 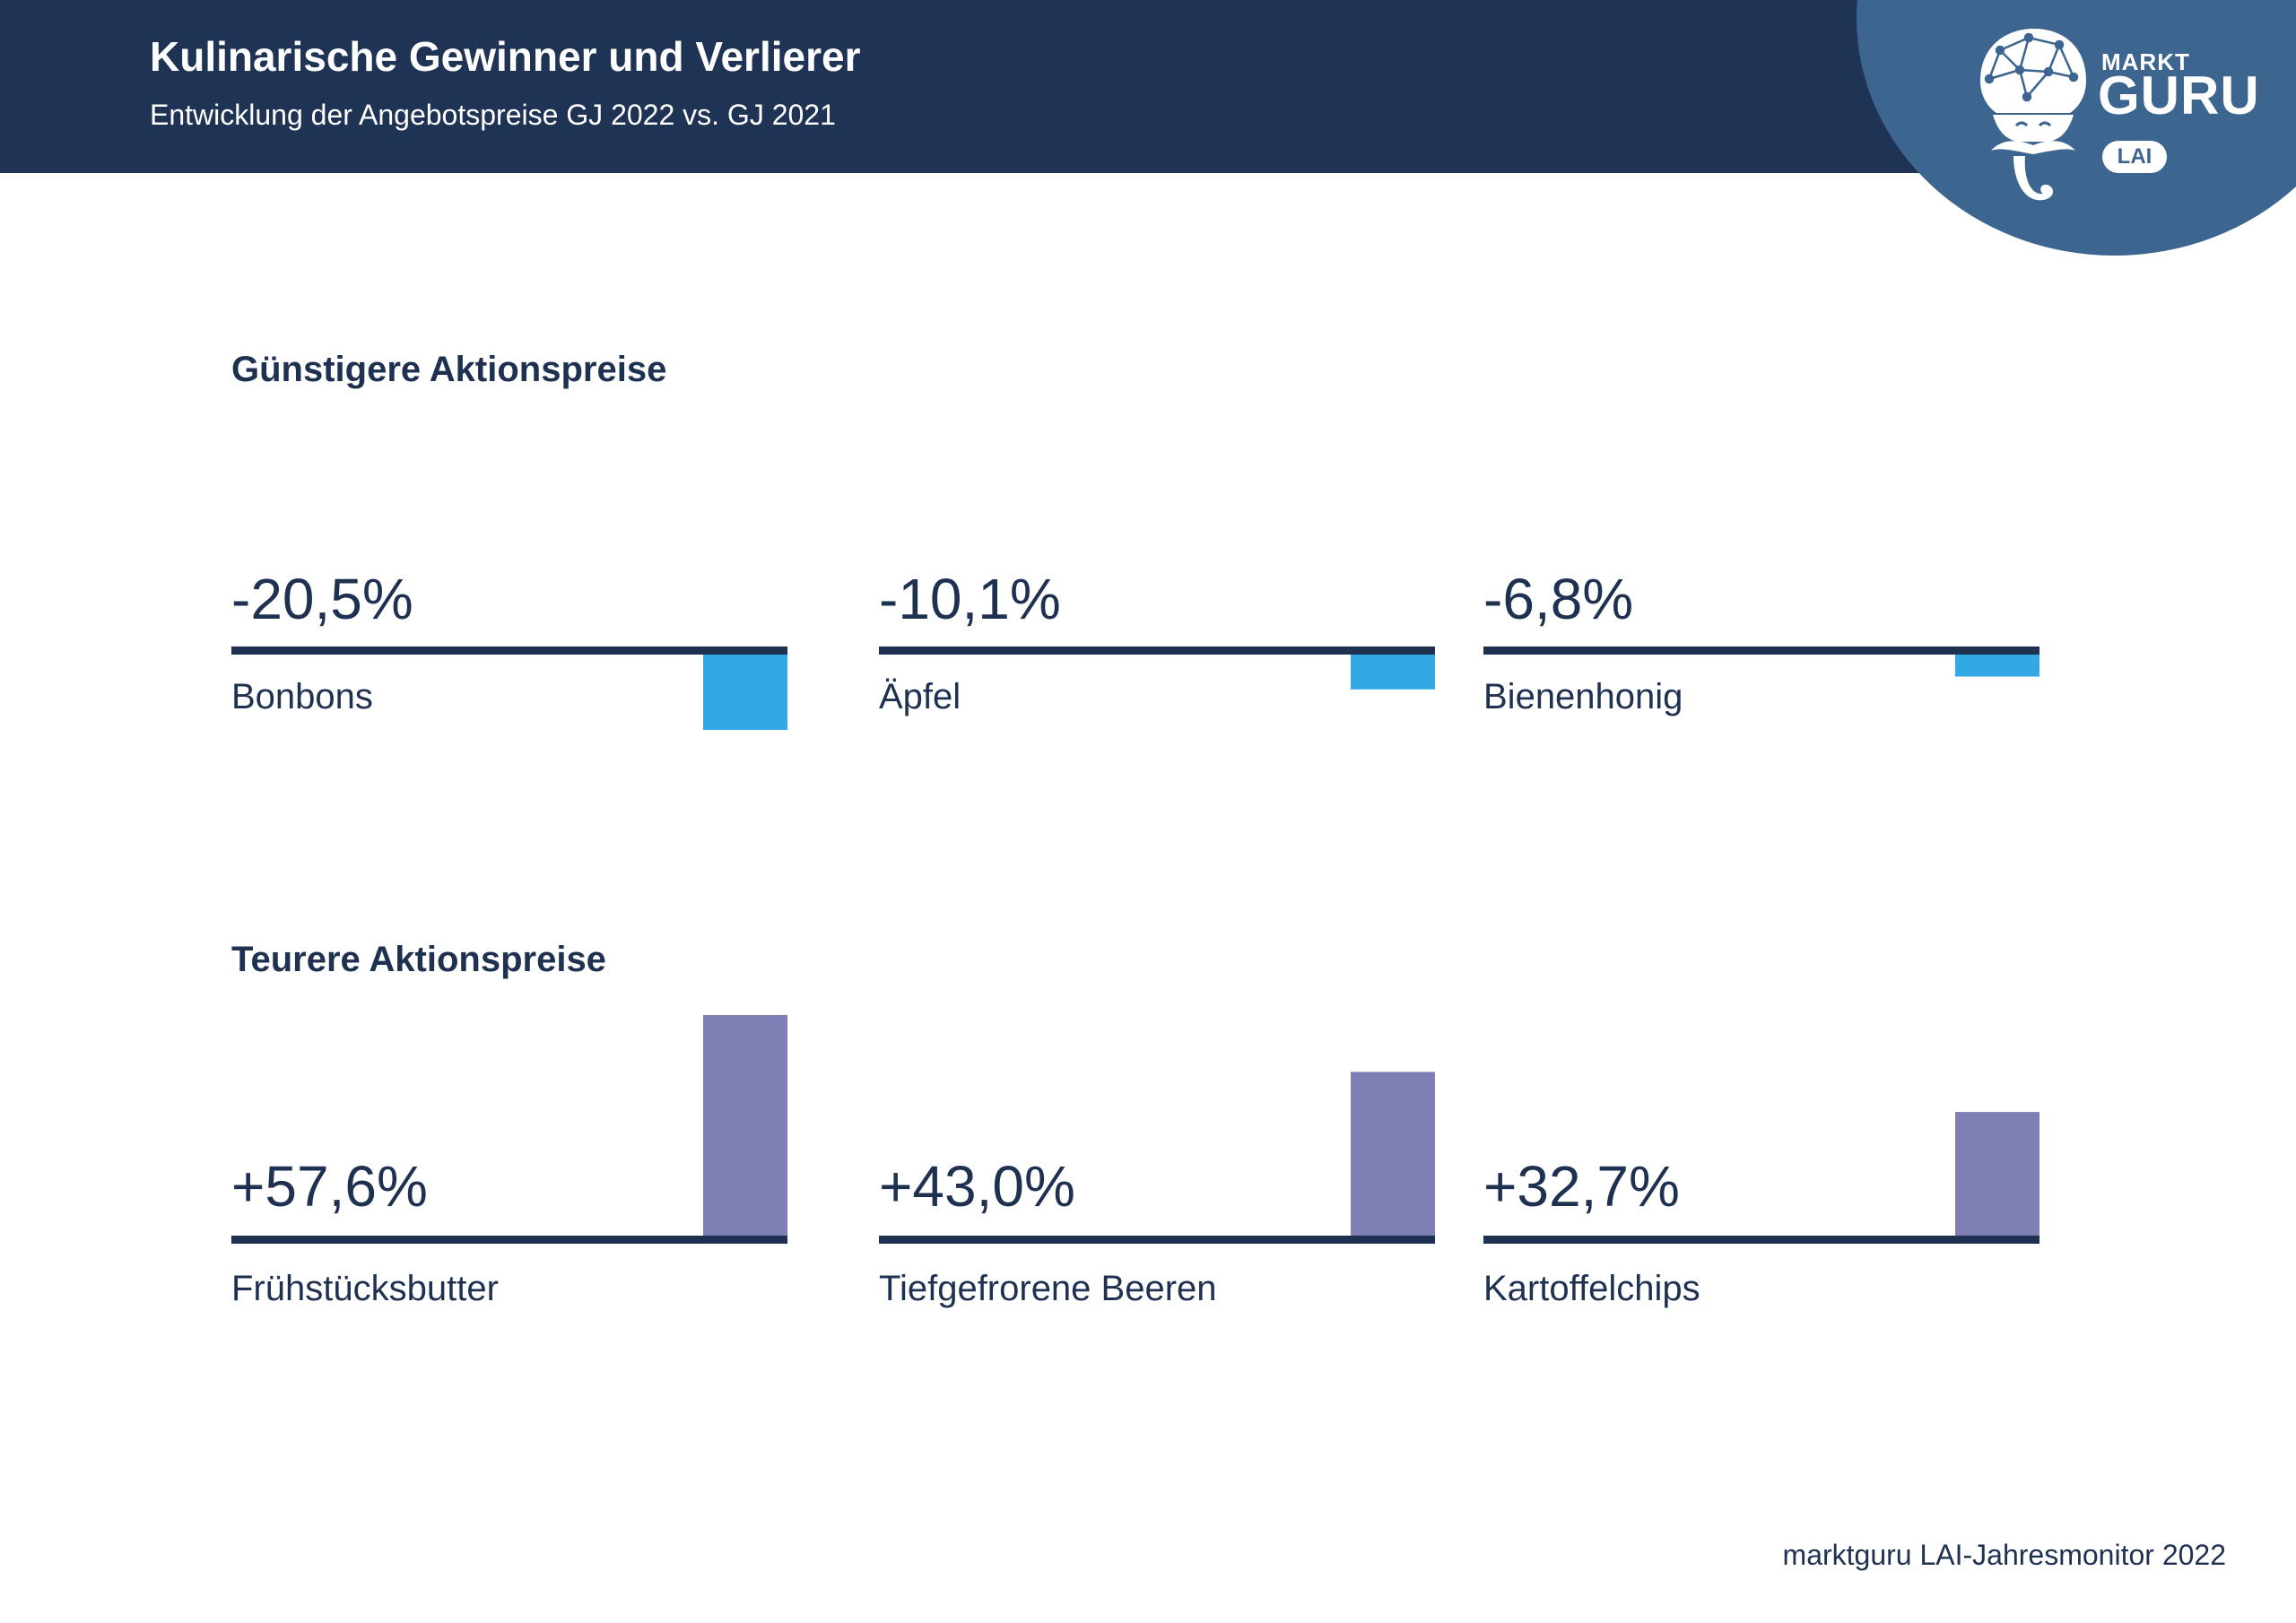 I want to click on logo-lai-badge: LAI, so click(x=2134, y=157).